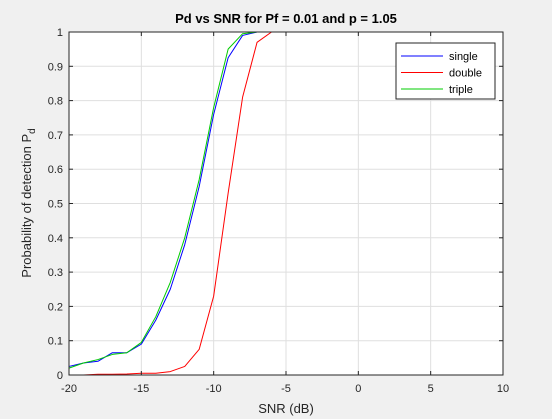 The height and width of the screenshot is (419, 552). I want to click on y-tick-label: 0.6, so click(55, 170).